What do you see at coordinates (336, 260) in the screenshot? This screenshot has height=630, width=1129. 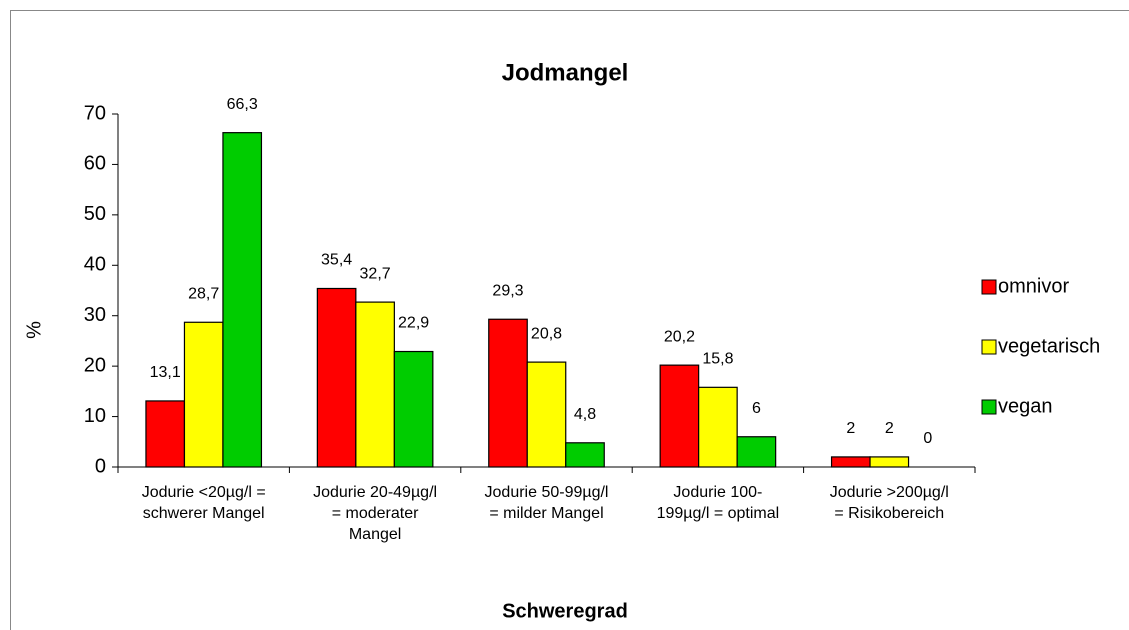 I see `value-label: 35,4` at bounding box center [336, 260].